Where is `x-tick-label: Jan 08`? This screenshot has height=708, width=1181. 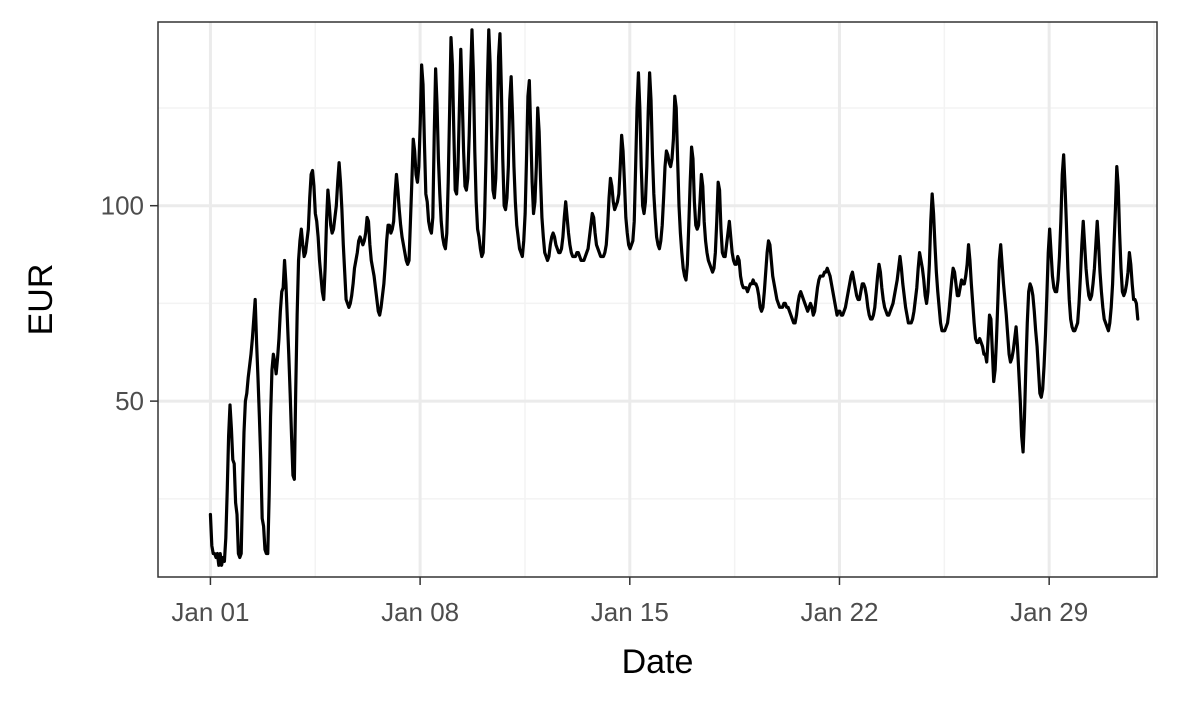 x-tick-label: Jan 08 is located at coordinates (420, 612).